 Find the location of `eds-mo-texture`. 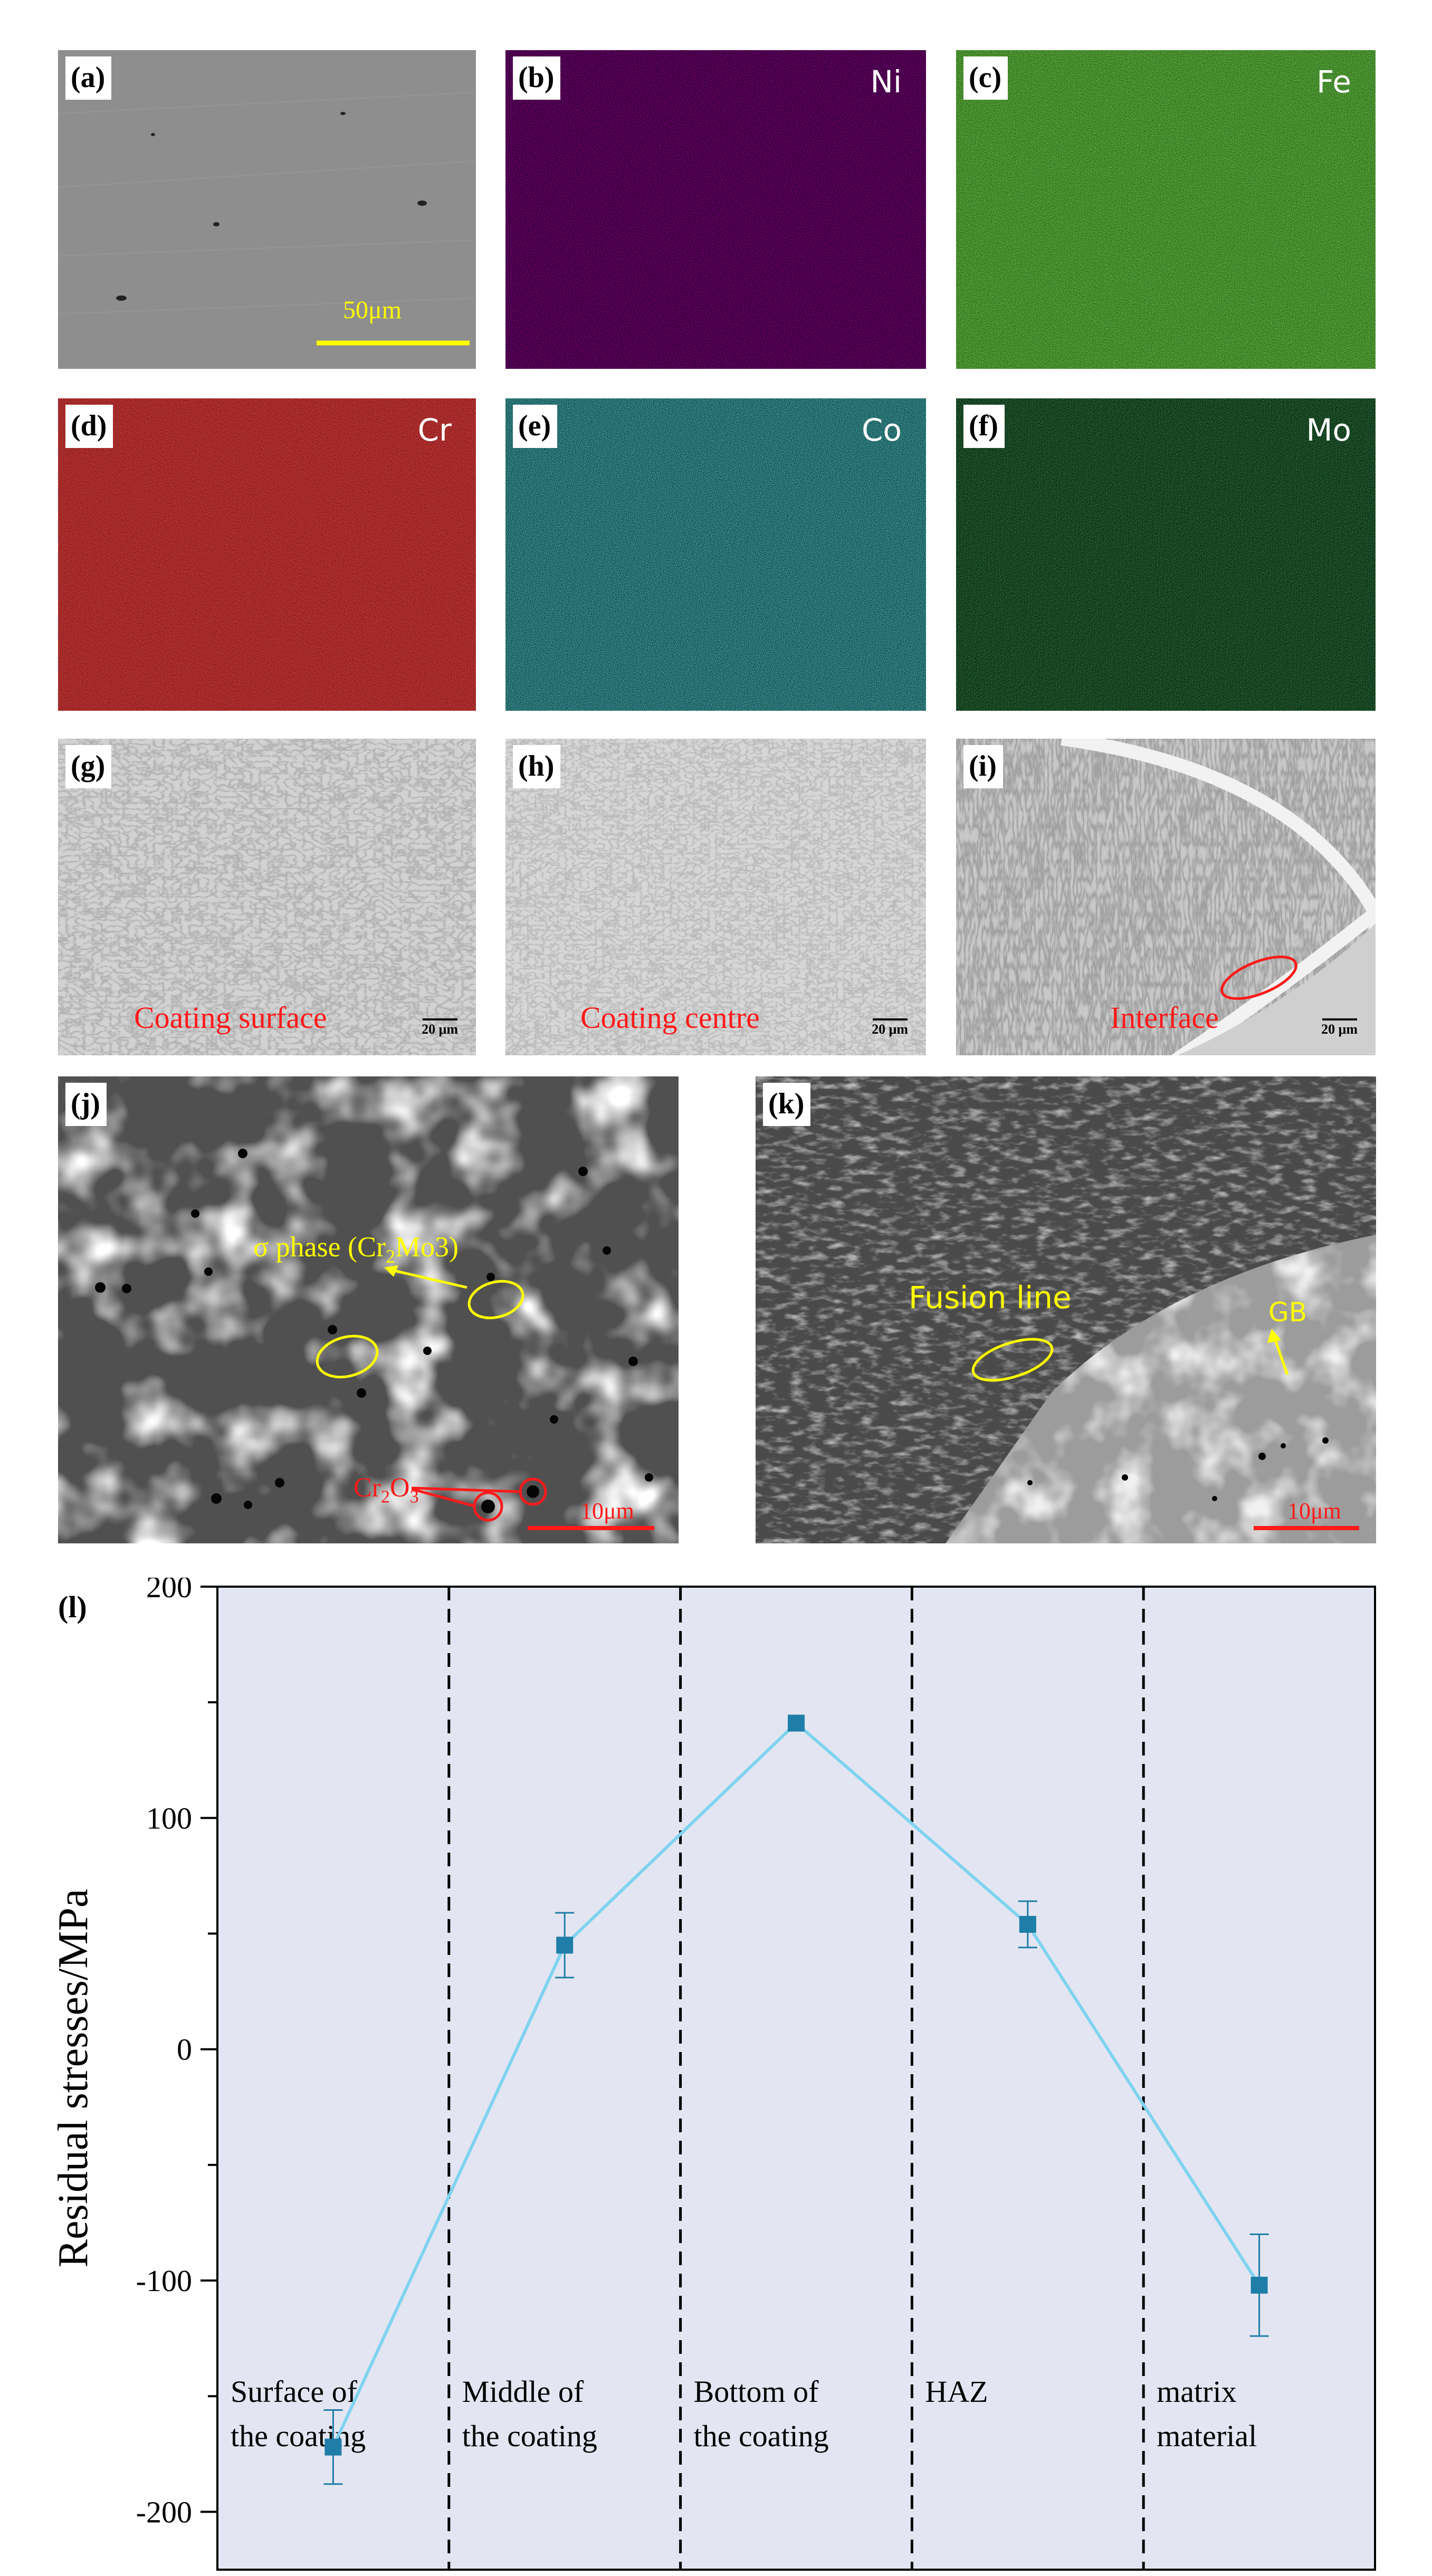

eds-mo-texture is located at coordinates (1166, 554).